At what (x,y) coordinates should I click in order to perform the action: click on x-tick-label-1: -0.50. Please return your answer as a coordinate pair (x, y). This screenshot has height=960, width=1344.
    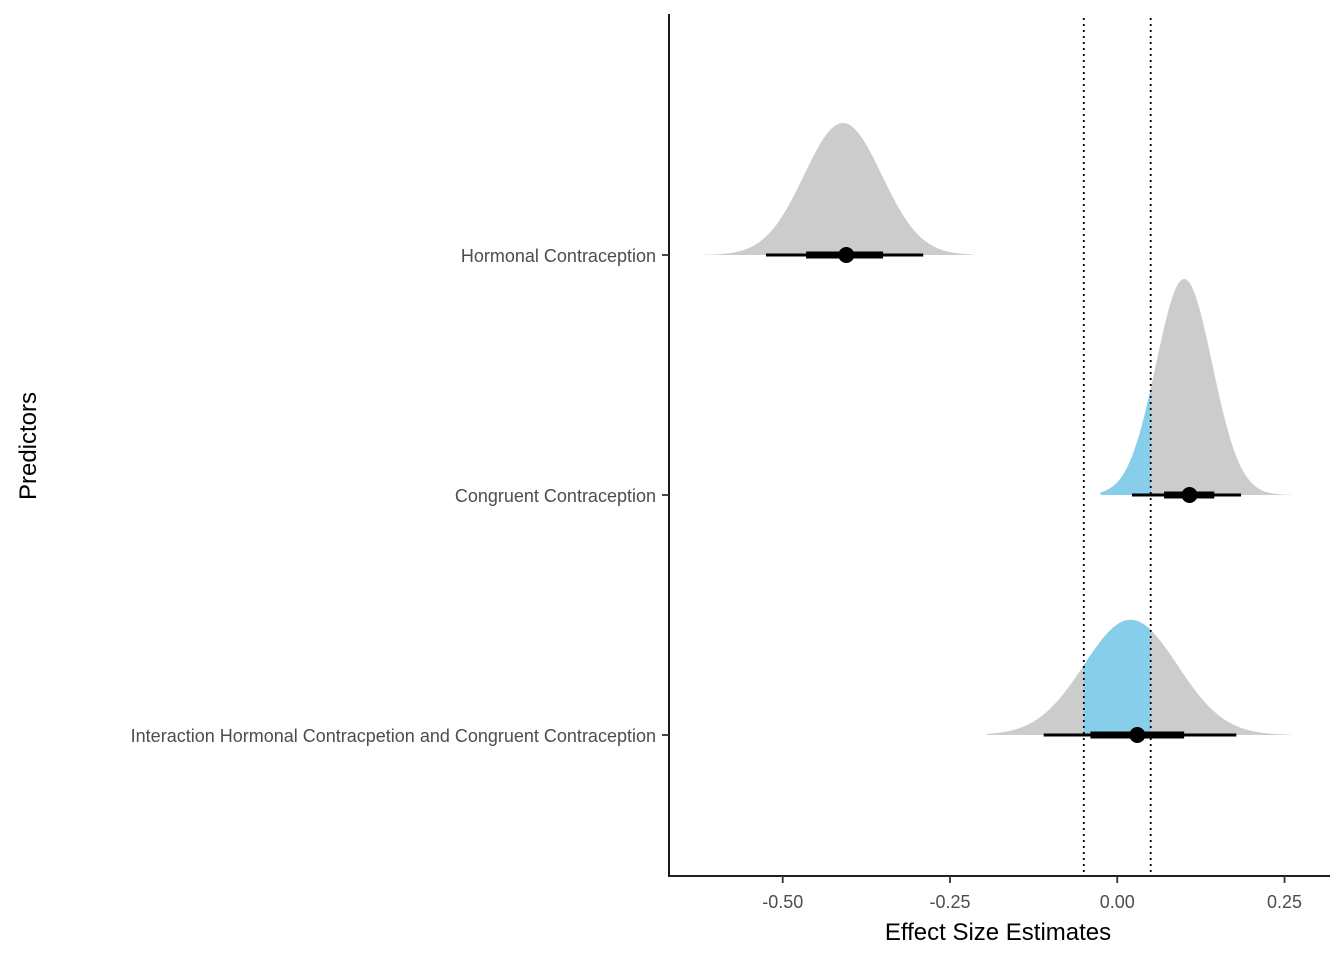
    Looking at the image, I should click on (782, 902).